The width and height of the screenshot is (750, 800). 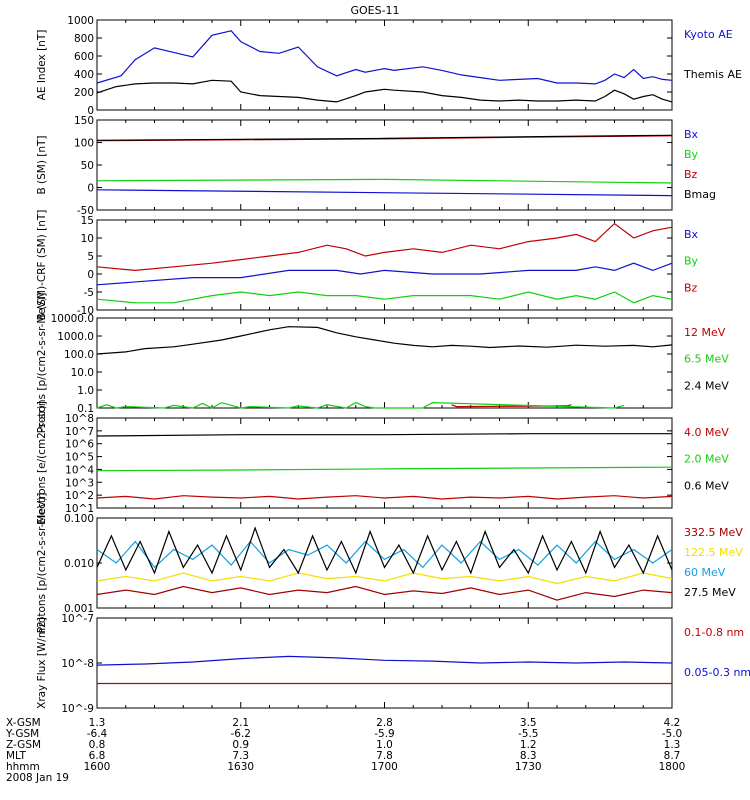 What do you see at coordinates (384, 745) in the screenshot?
I see `x-axis-value: 1.0` at bounding box center [384, 745].